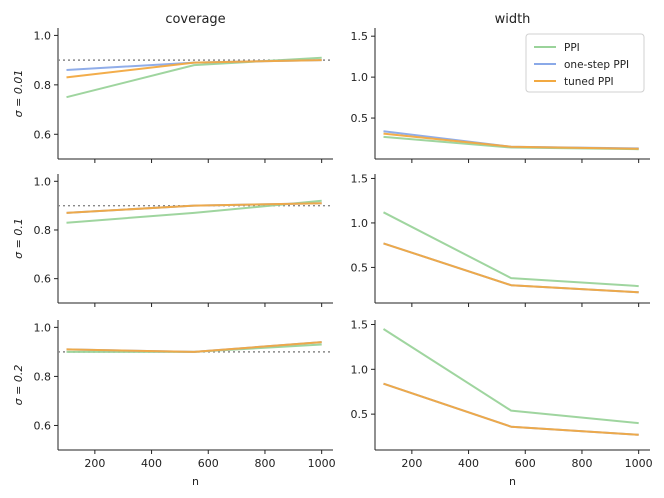 This screenshot has height=498, width=664. Describe the element at coordinates (511, 268) in the screenshot. I see `panel-1-1-series-tuned-ppi` at that location.